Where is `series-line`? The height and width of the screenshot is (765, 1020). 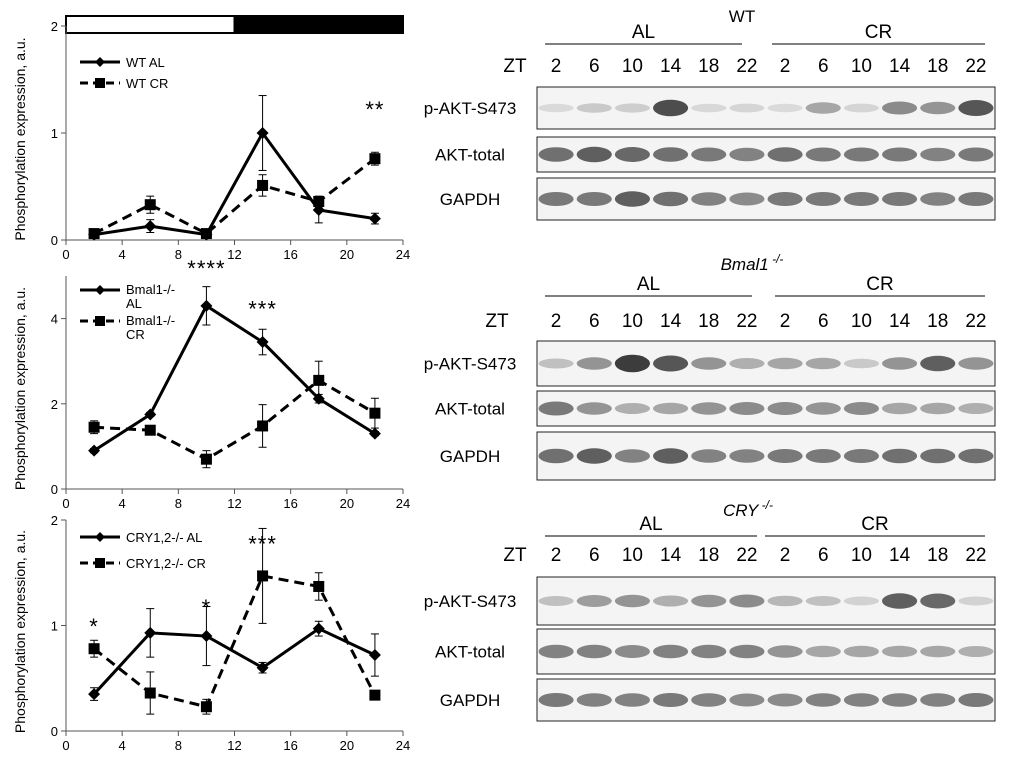 series-line is located at coordinates (234, 196).